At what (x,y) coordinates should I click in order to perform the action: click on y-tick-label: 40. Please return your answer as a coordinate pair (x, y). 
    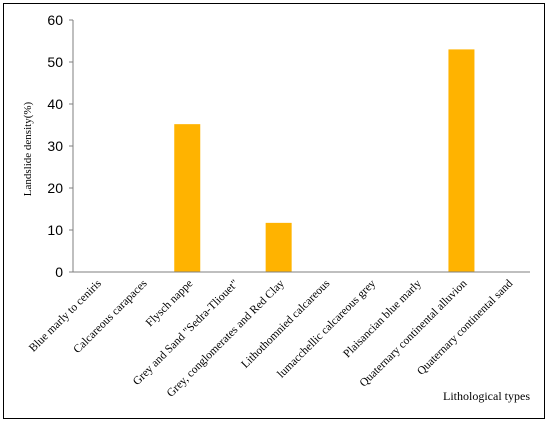
    Looking at the image, I should click on (55, 104).